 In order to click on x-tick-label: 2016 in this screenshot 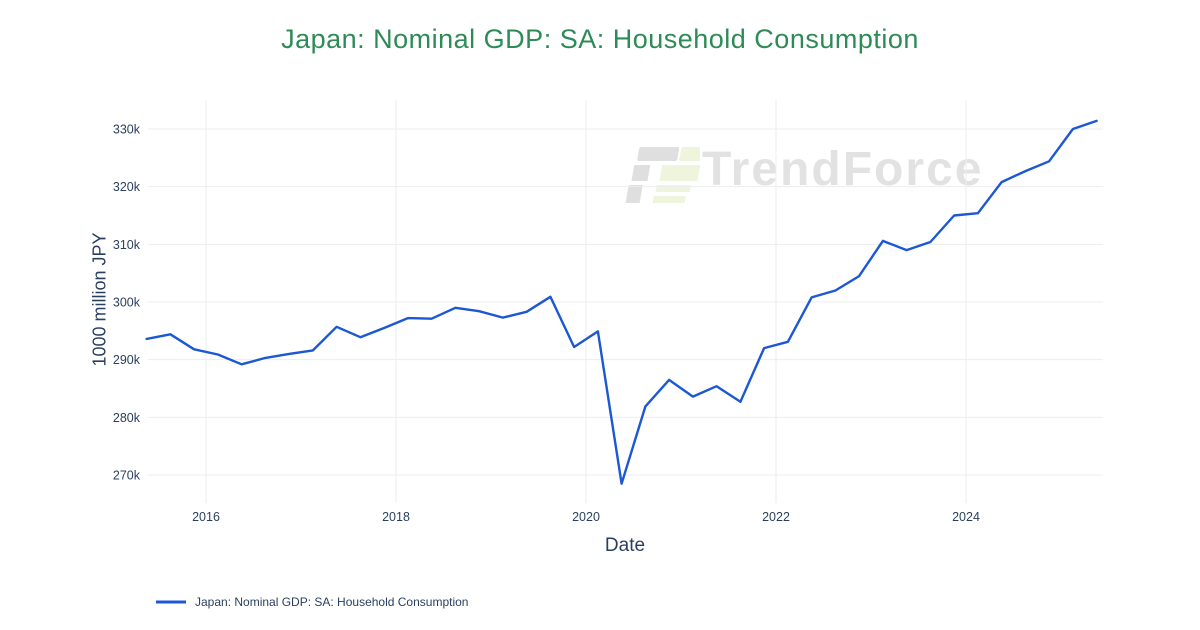, I will do `click(206, 517)`.